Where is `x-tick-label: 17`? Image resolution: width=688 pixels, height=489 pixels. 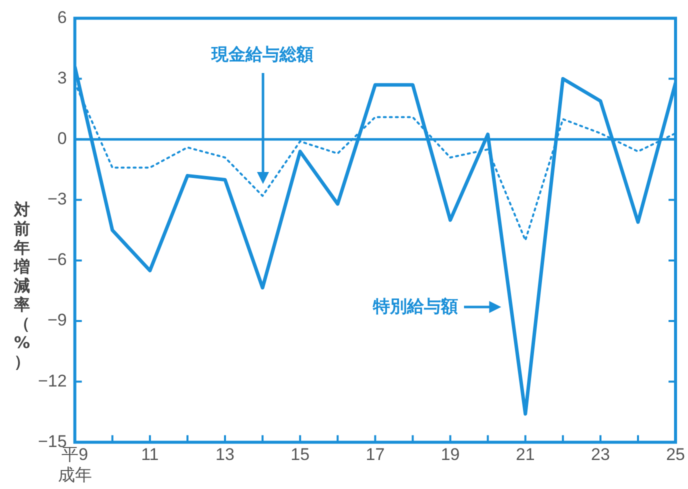
x-tick-label: 17 is located at coordinates (375, 454).